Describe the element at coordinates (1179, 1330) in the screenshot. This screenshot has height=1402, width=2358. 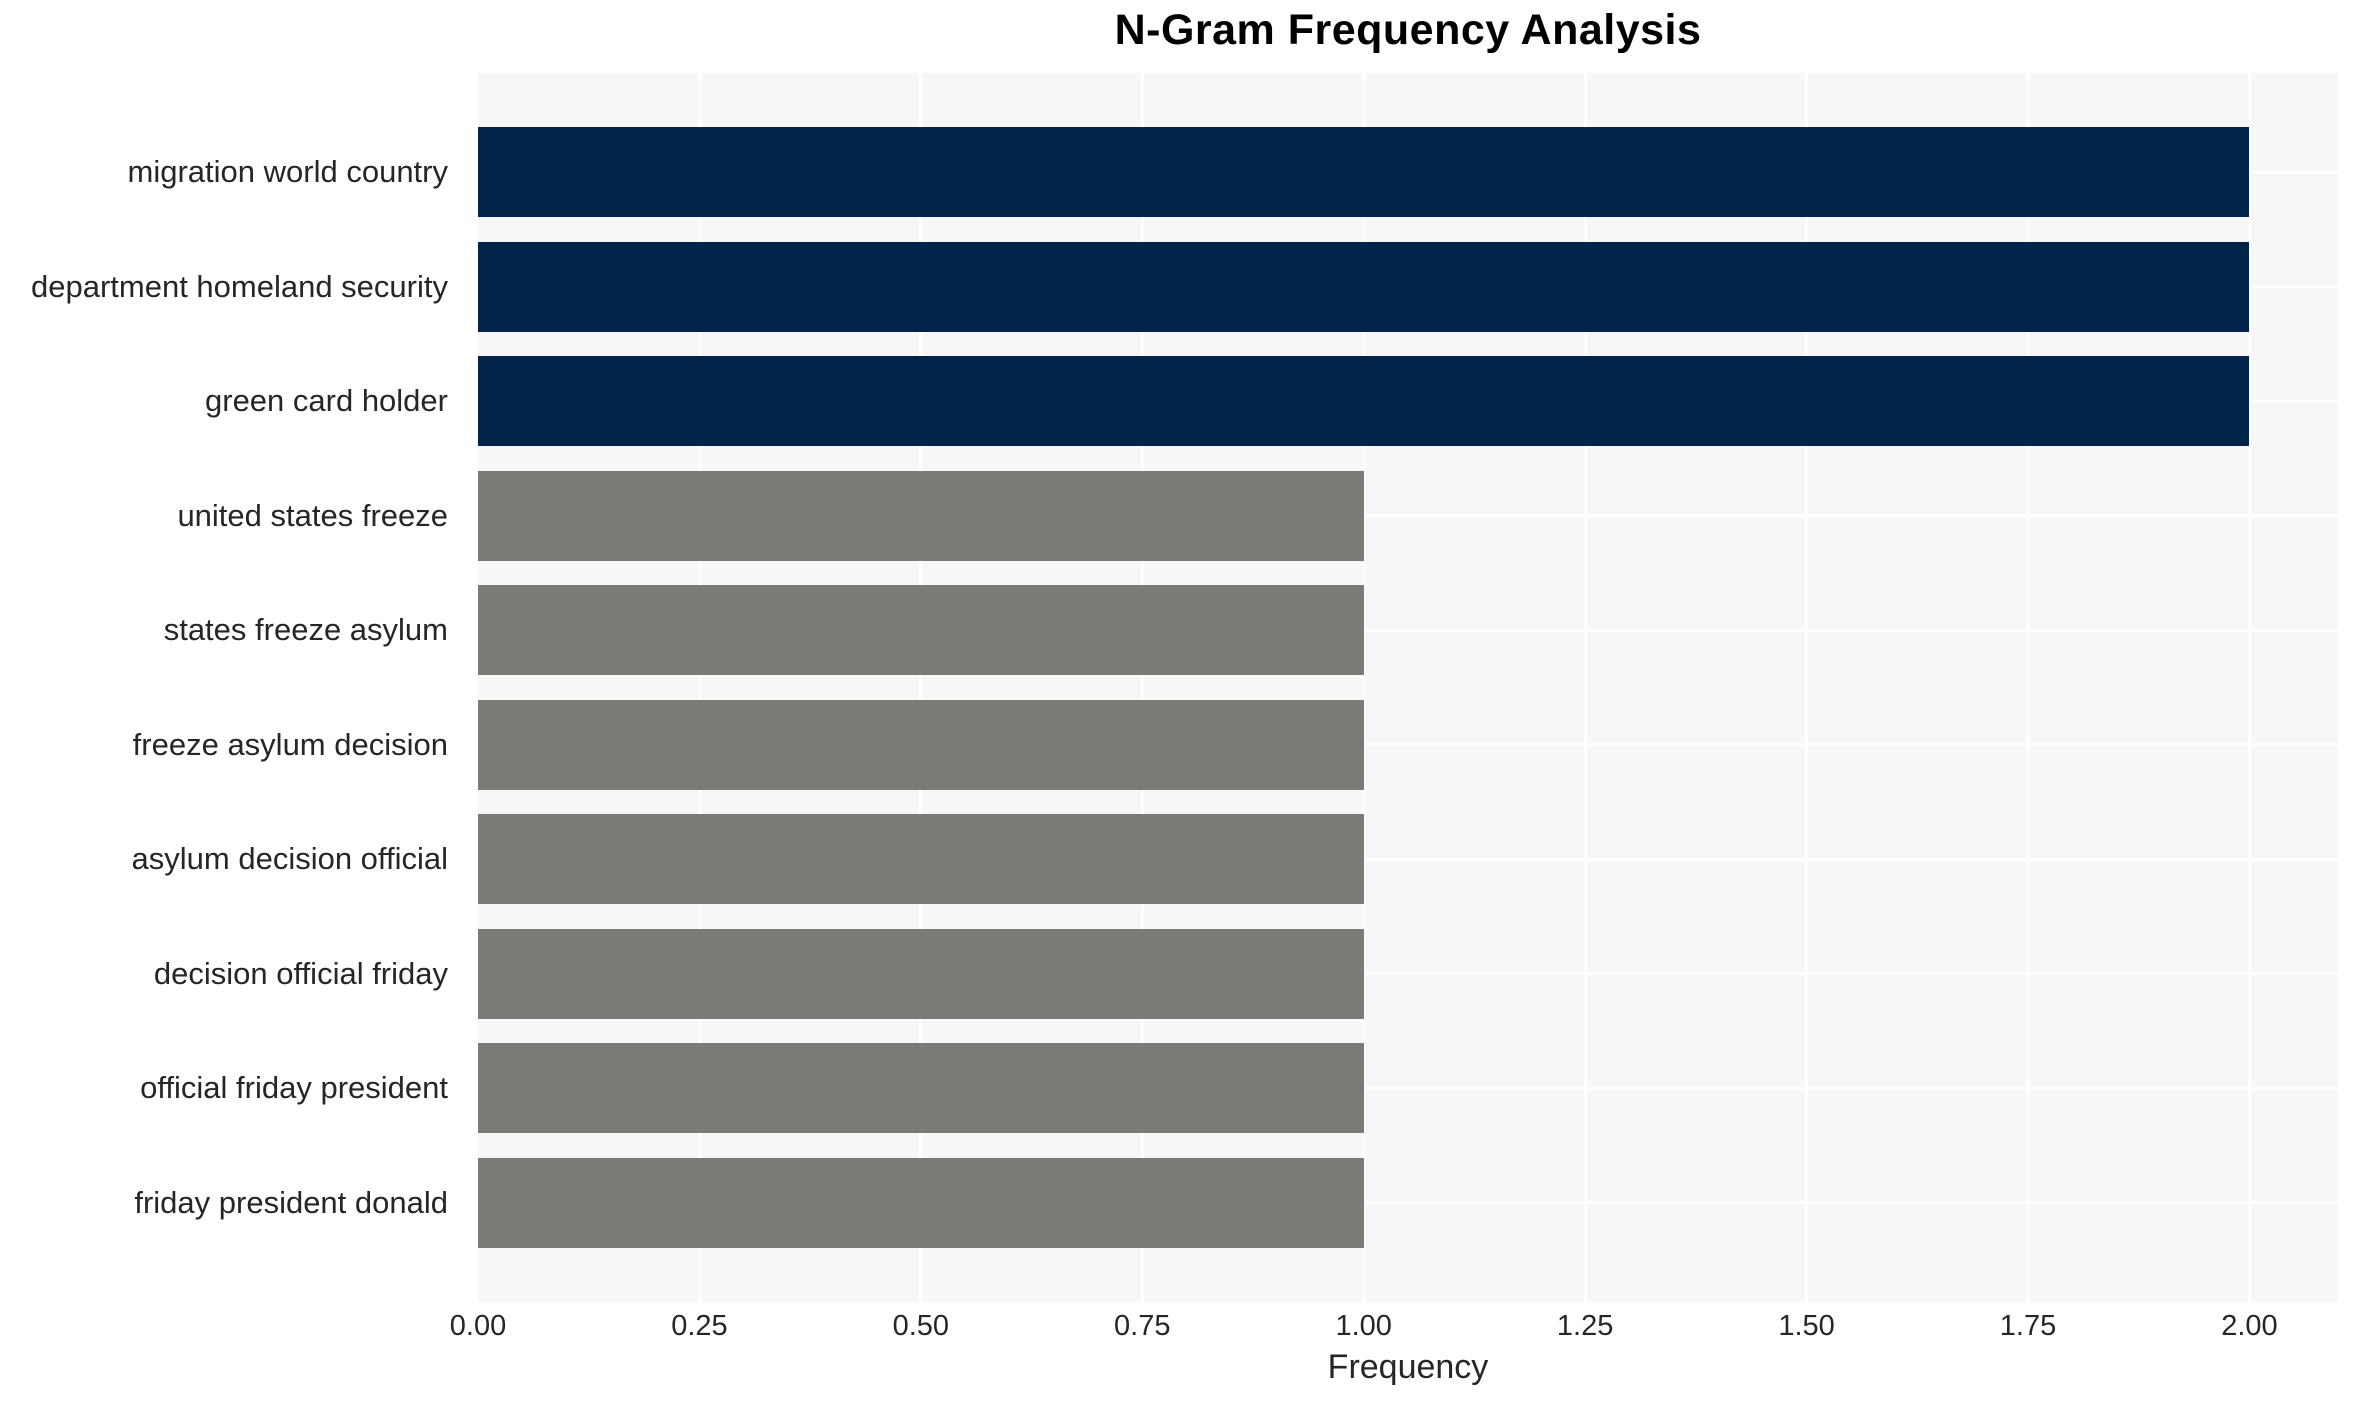
I see `x-axis-tick-labels: 0.00 0.25 0.50 0.75 1.00 1.25 1.50 1.75 2.00` at that location.